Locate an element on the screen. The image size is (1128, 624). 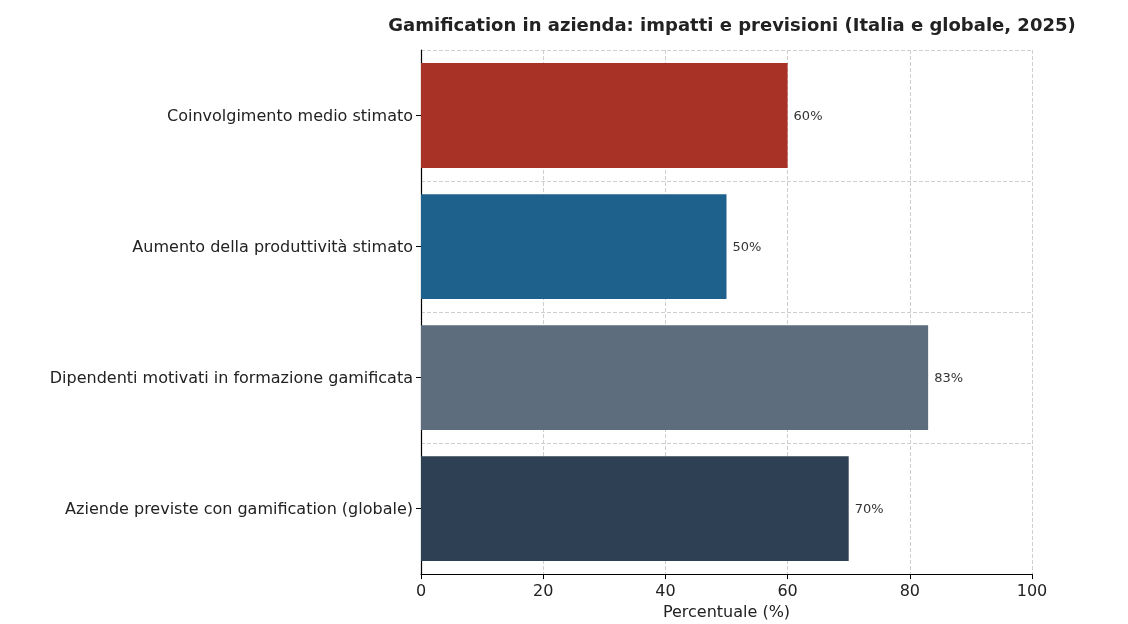
x-tick-label: 60 is located at coordinates (787, 590).